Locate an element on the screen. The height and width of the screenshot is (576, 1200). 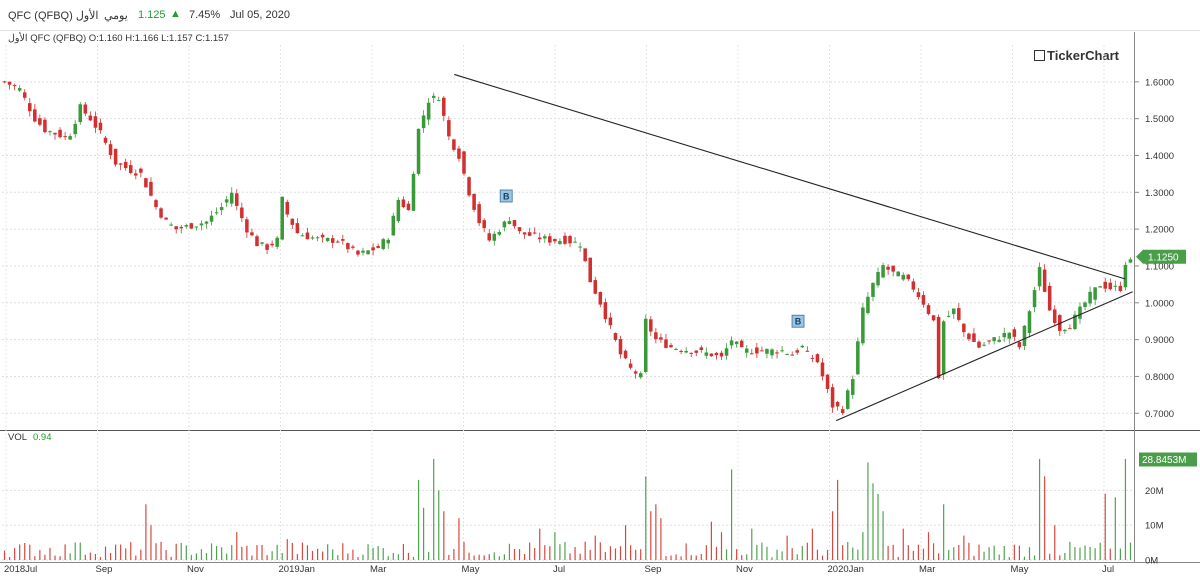
change-percent: 7.45% is located at coordinates (205, 15).